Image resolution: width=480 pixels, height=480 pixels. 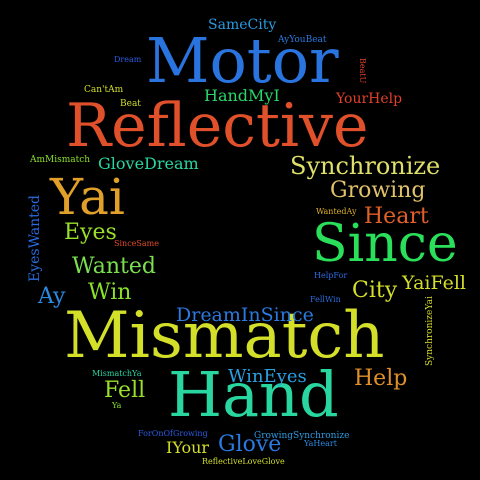 What do you see at coordinates (336, 211) in the screenshot?
I see `word-wantedday: WantedAy` at bounding box center [336, 211].